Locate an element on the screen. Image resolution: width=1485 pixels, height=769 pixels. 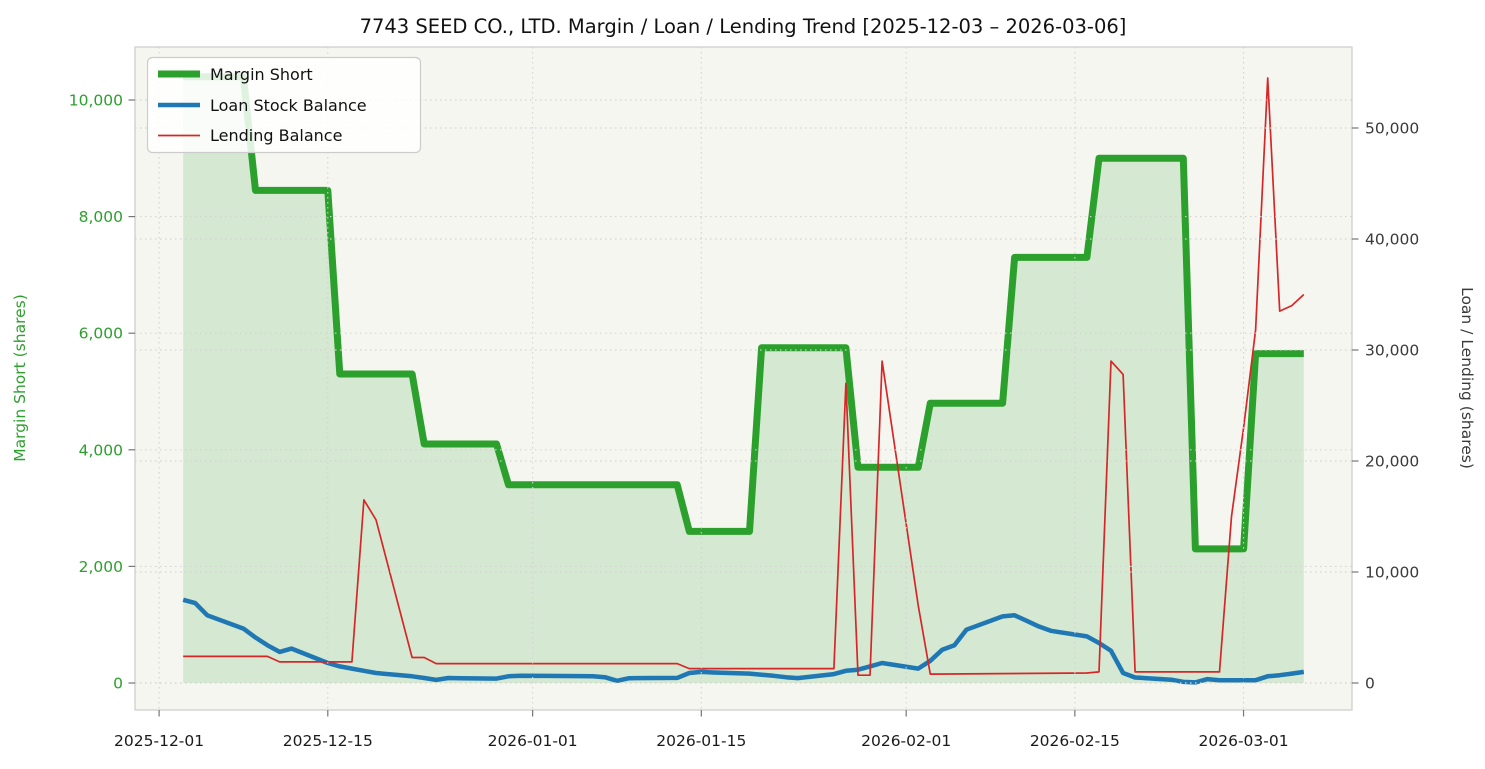
y-right-tick-label: 10,000 is located at coordinates (1392, 573).